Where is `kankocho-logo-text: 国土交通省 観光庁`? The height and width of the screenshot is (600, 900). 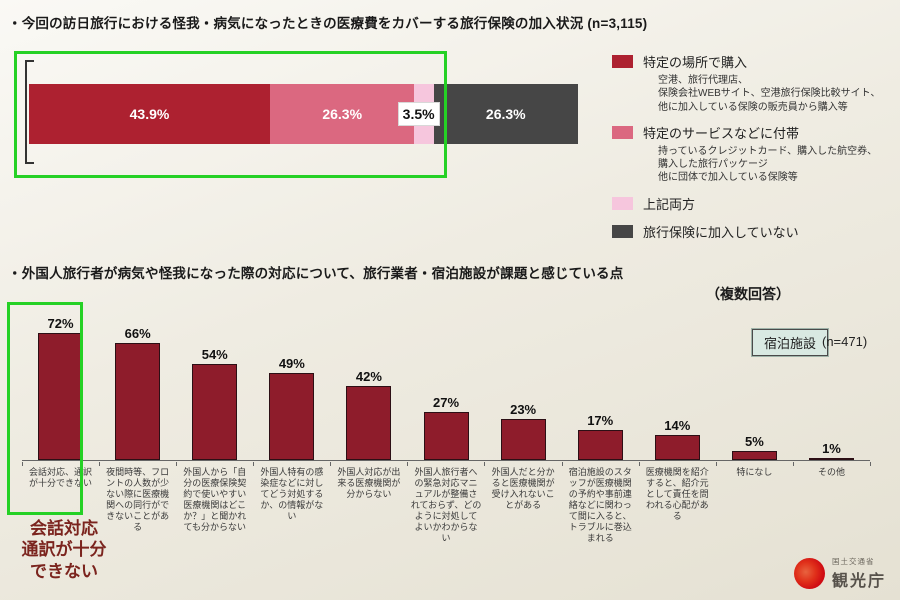
kankocho-logo-text: 国土交通省 観光庁 is located at coordinates (859, 573).